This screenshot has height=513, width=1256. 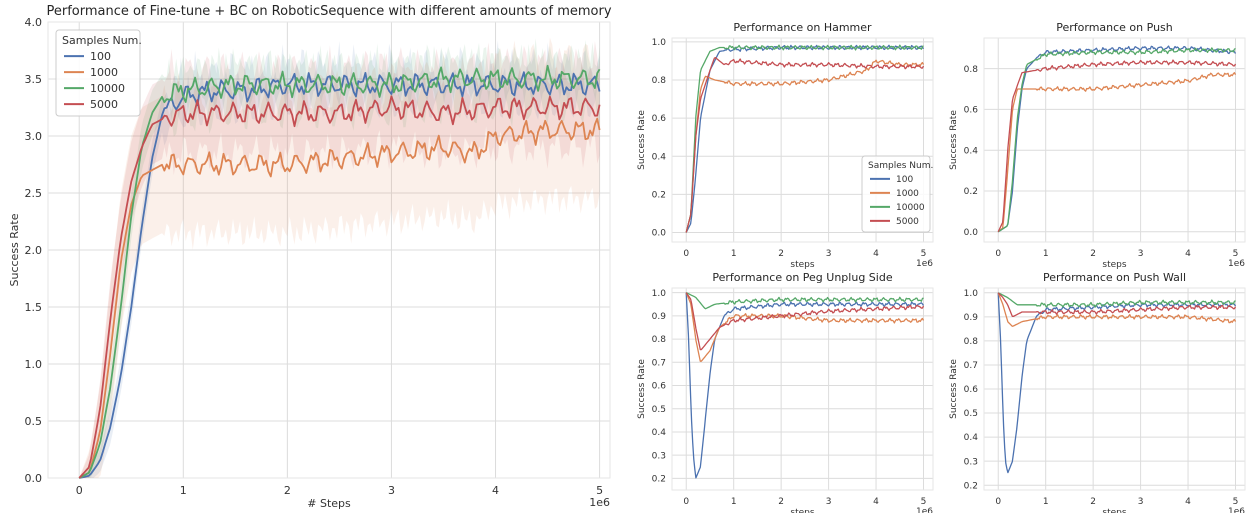 I want to click on y-tick-label: 2.5, so click(x=34, y=193).